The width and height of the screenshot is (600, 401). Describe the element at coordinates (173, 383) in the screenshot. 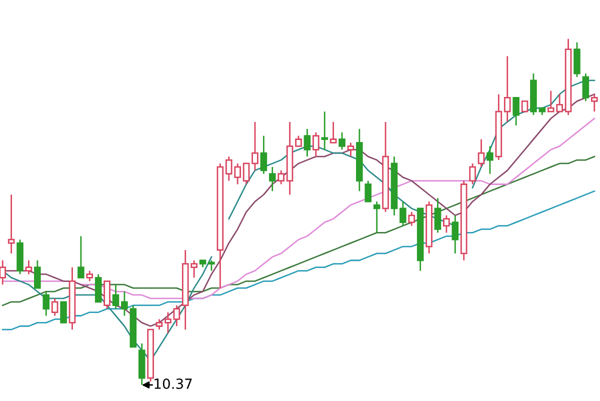

I see `annotation: 10.37` at that location.